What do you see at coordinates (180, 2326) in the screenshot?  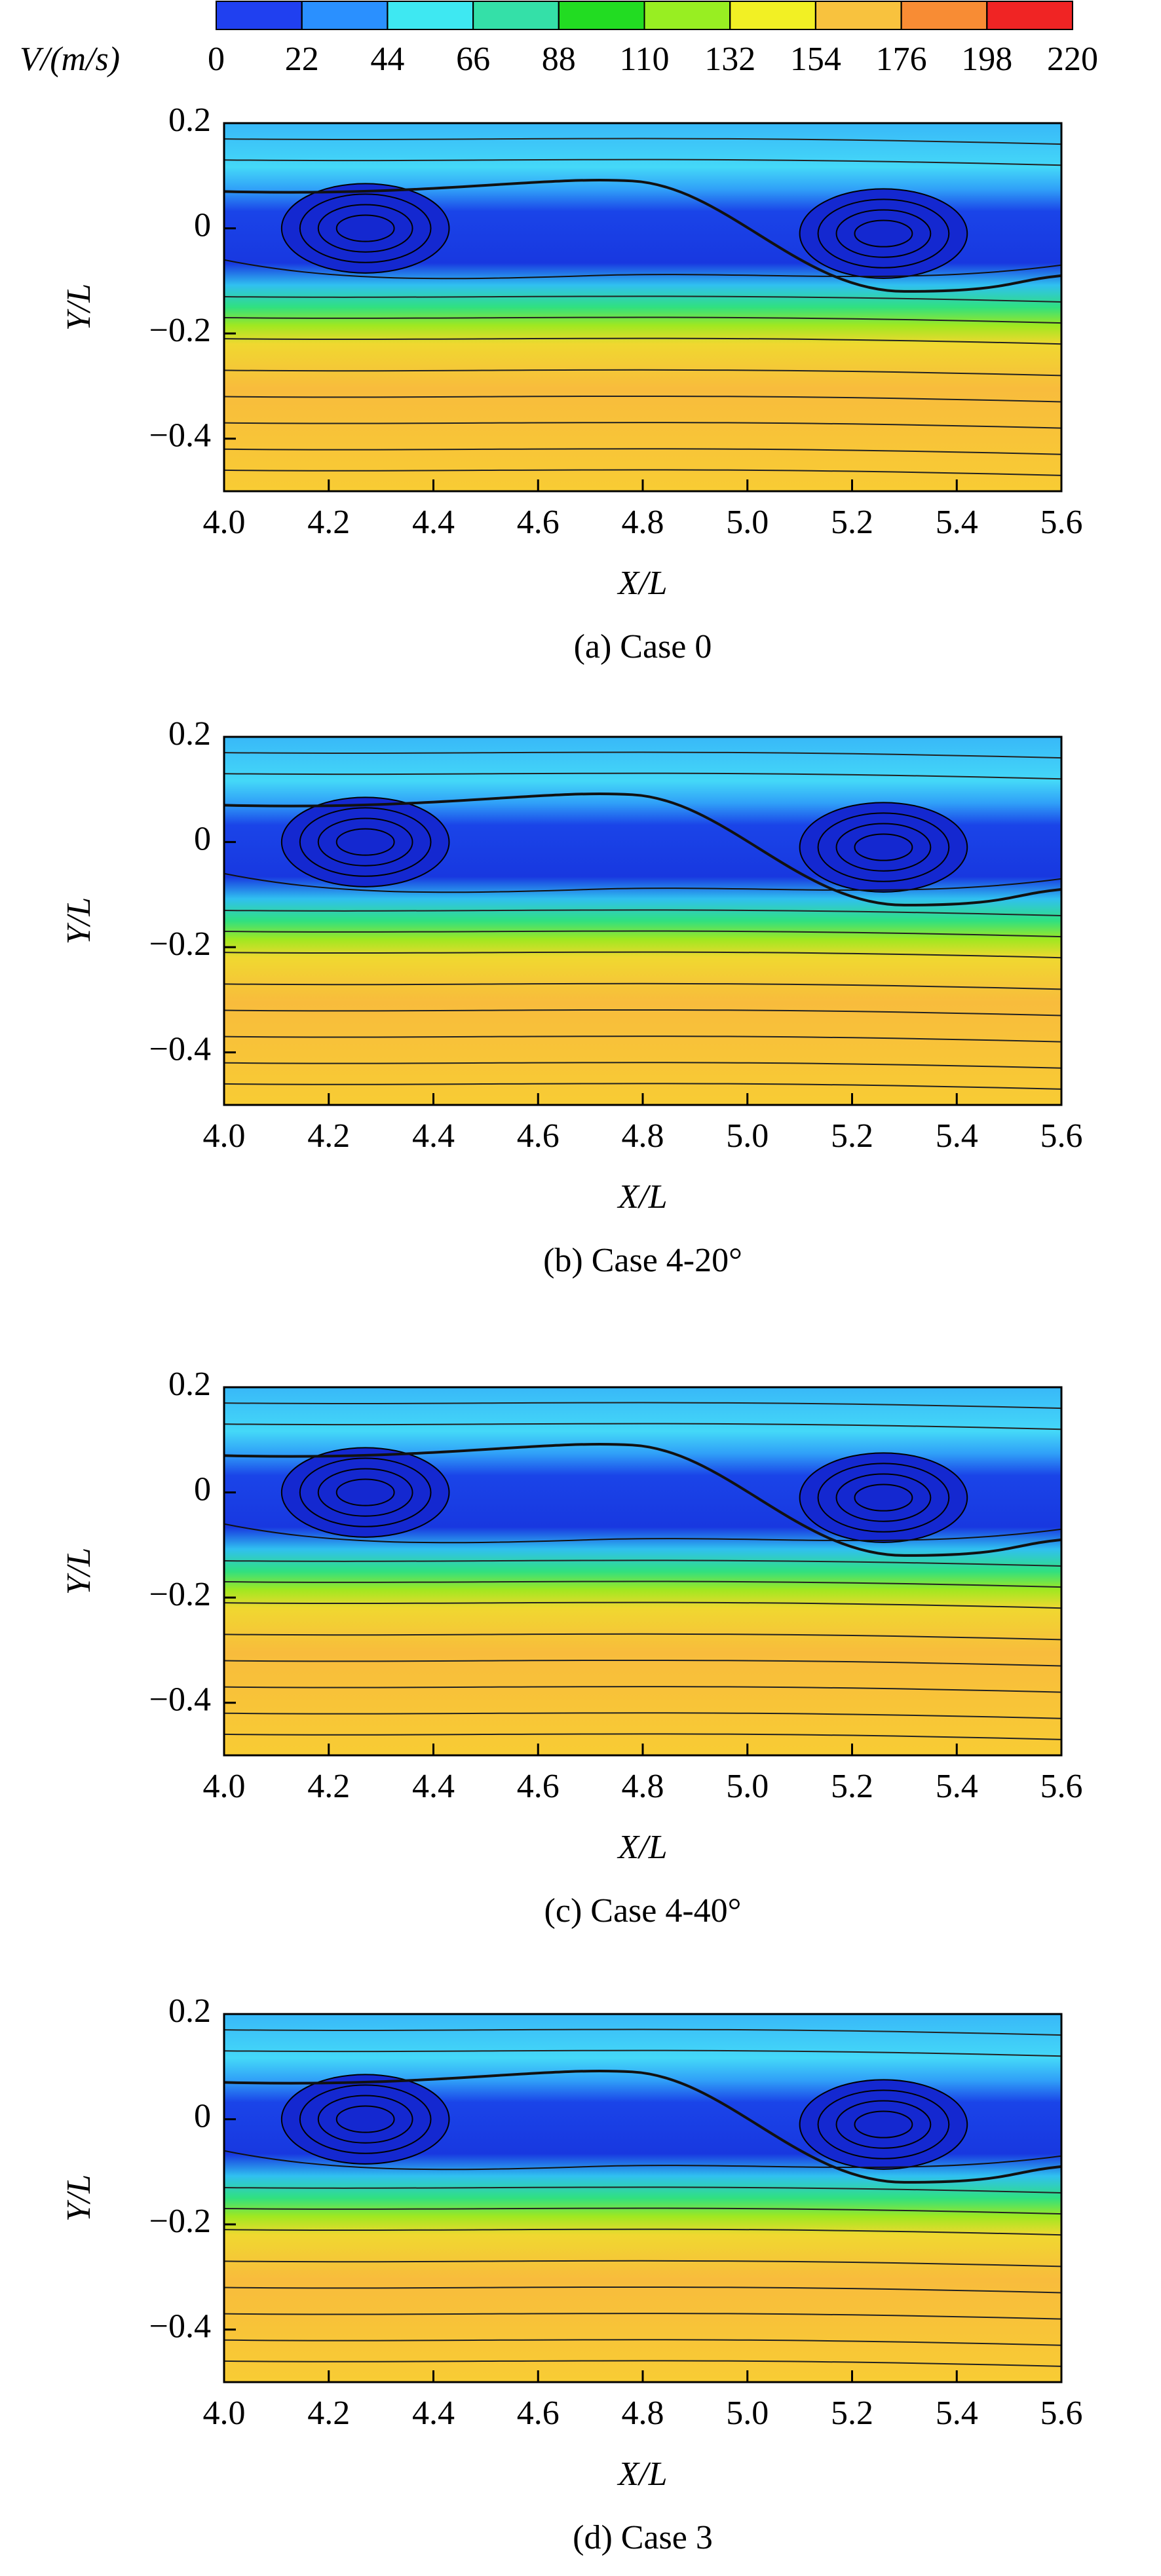 I see `y-tick-label: −0.4` at bounding box center [180, 2326].